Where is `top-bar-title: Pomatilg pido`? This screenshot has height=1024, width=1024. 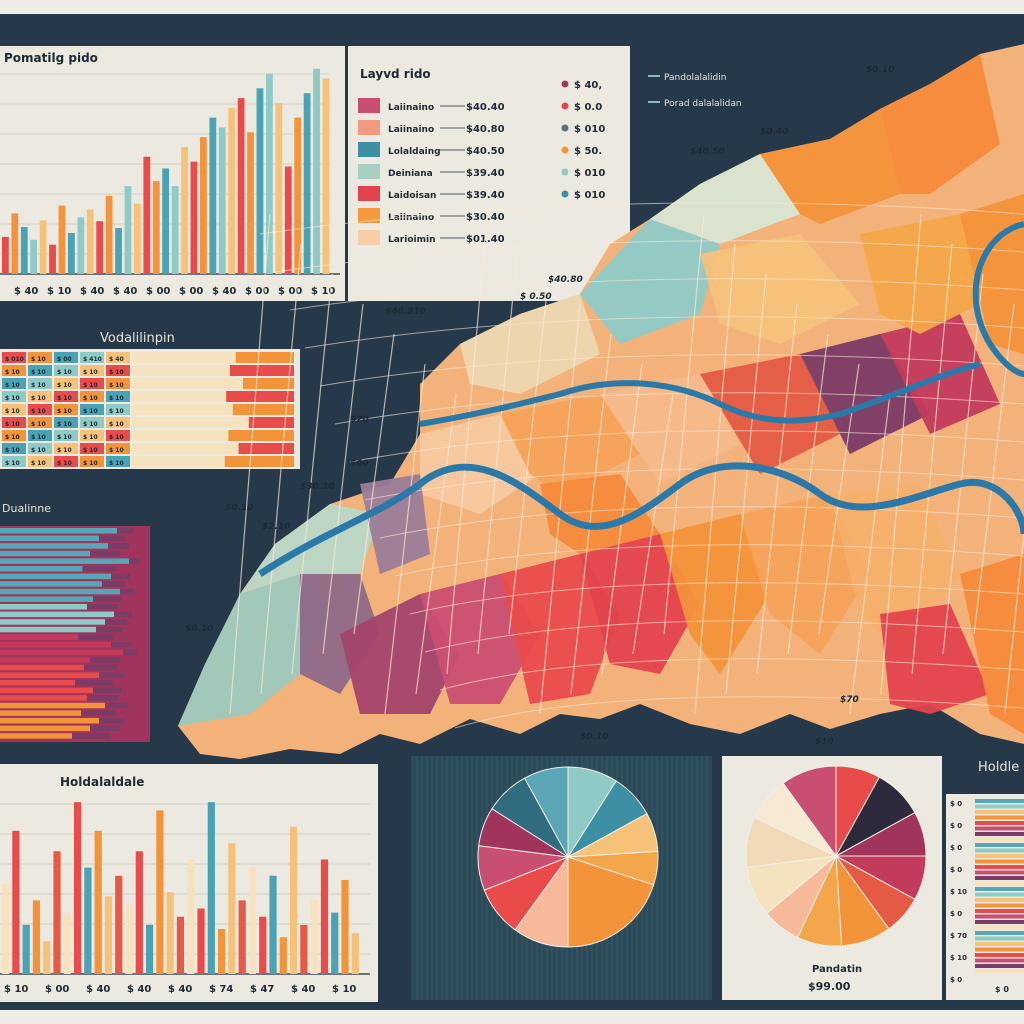
top-bar-title: Pomatilg pido is located at coordinates (51, 58).